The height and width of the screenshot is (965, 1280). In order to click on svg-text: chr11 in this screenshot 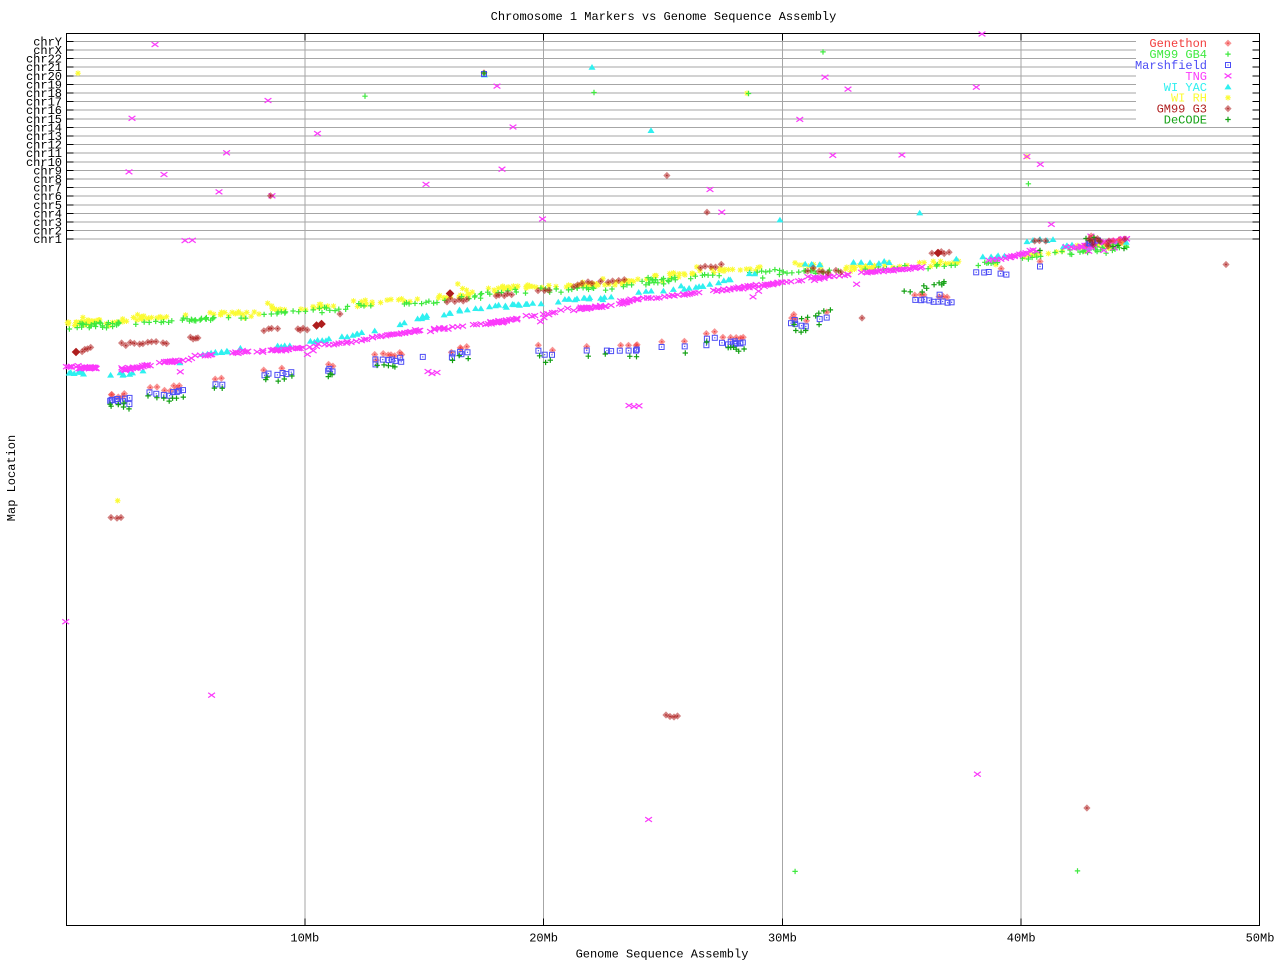, I will do `click(44, 154)`.